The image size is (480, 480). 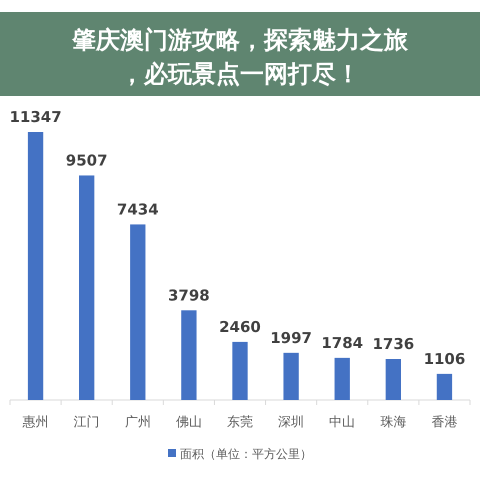 What do you see at coordinates (291, 337) in the screenshot?
I see `data-label: 1997` at bounding box center [291, 337].